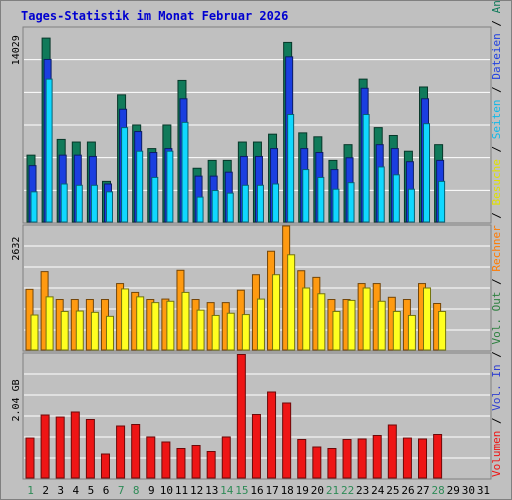  Describe the element at coordinates (151, 490) in the screenshot. I see `x-tick-day-9: 9` at that location.